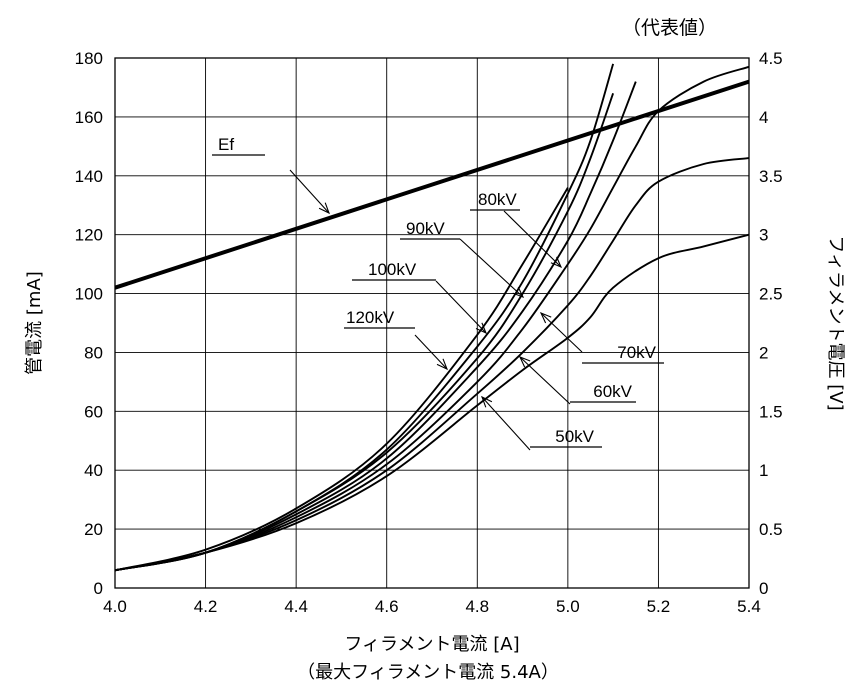 Image resolution: width=846 pixels, height=693 pixels. I want to click on y2-tick-label: 3.5, so click(771, 176).